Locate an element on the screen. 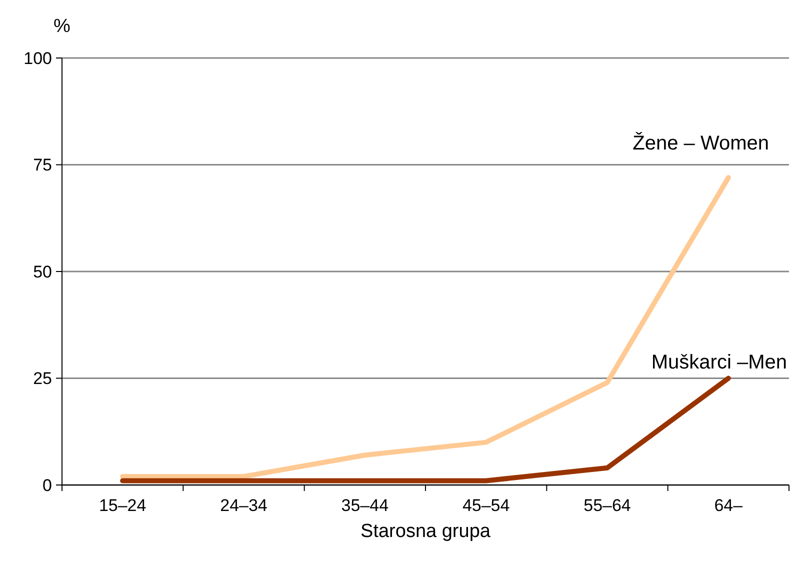 The height and width of the screenshot is (565, 801). series-label: Muškarci –Men is located at coordinates (719, 362).